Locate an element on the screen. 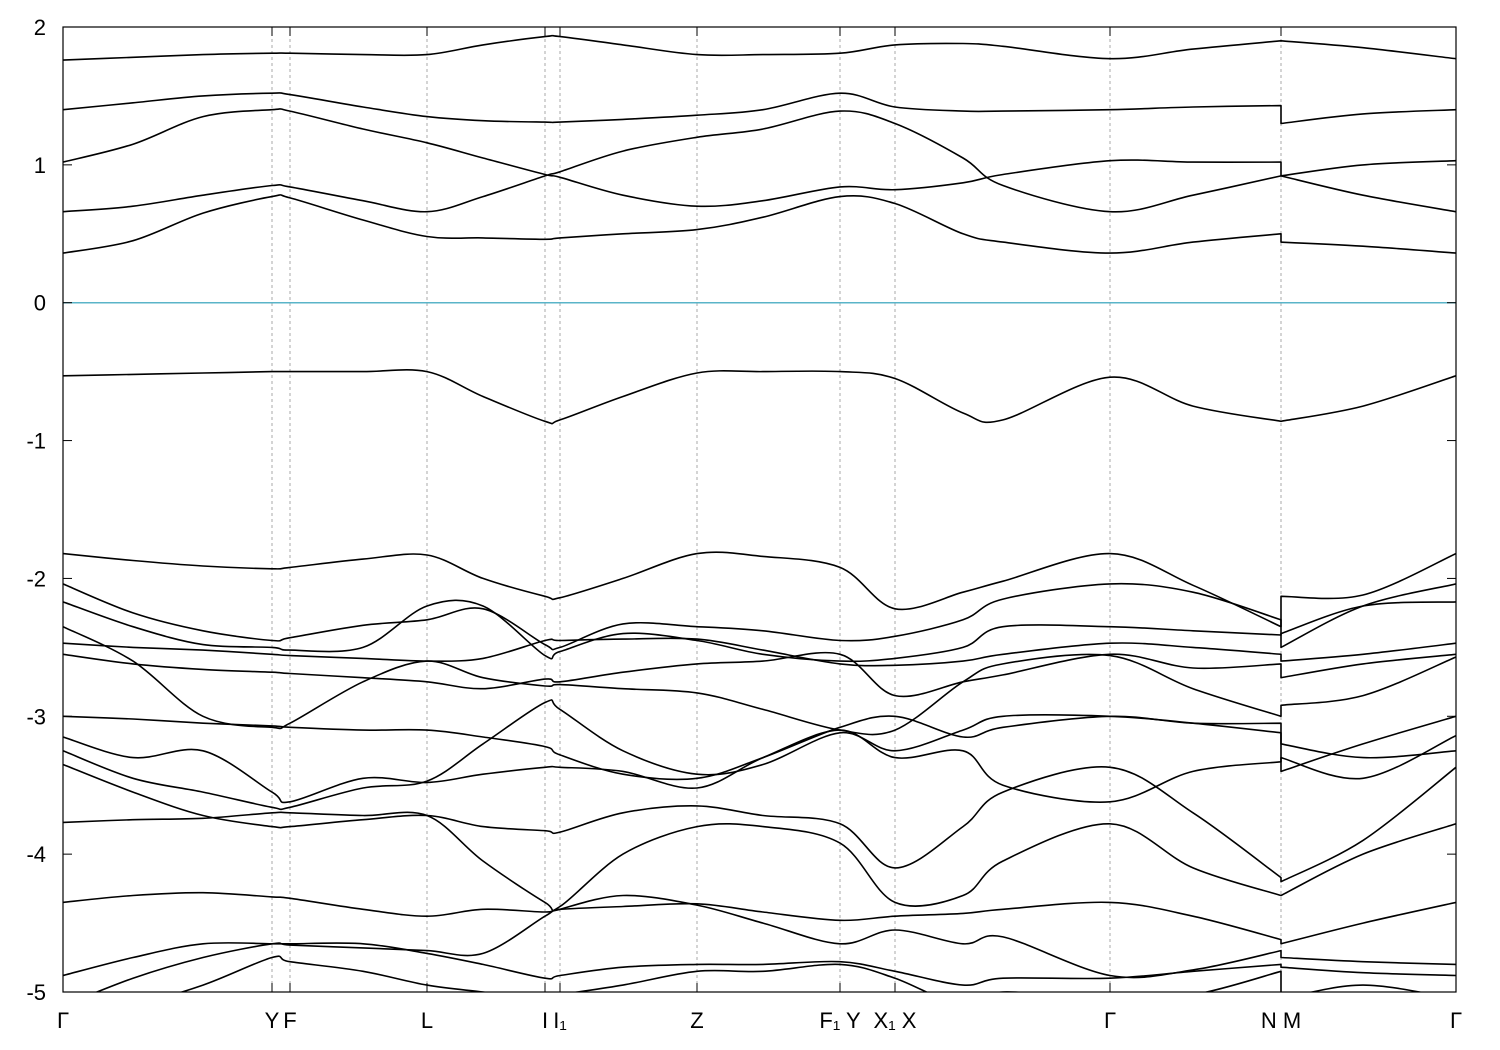 Image resolution: width=1500 pixels, height=1050 pixels. x-tick-label: F is located at coordinates (289, 1020).